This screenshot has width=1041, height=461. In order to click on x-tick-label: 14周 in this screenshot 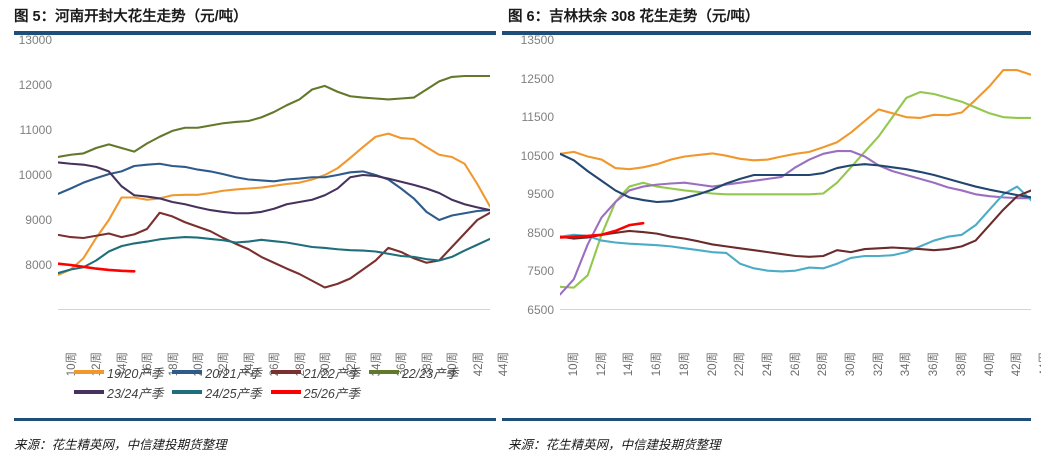, I will do `click(629, 364)`.